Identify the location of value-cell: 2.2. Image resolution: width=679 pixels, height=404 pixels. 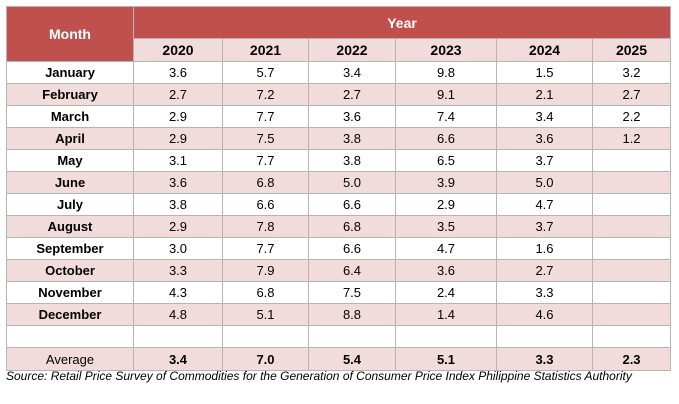
(631, 116).